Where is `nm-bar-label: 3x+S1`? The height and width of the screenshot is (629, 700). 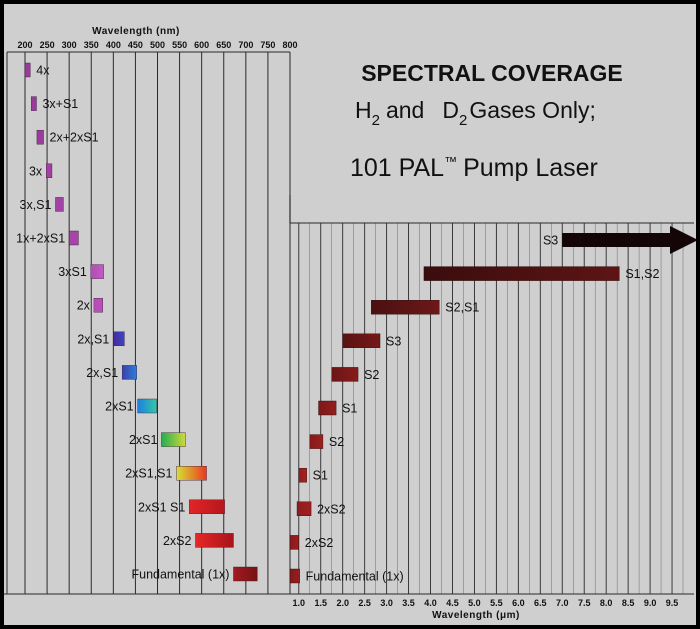 nm-bar-label: 3x+S1 is located at coordinates (60, 104).